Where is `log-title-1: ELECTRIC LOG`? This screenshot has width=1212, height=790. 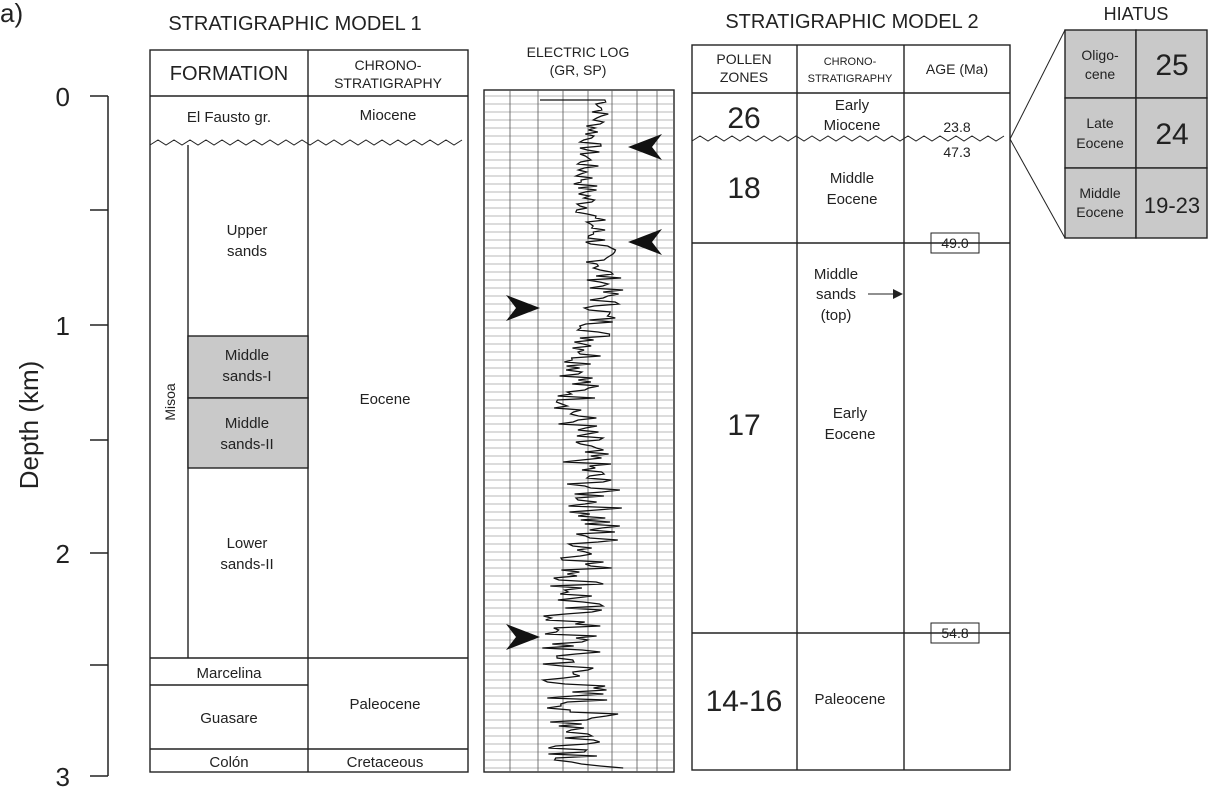
log-title-1: ELECTRIC LOG is located at coordinates (578, 52).